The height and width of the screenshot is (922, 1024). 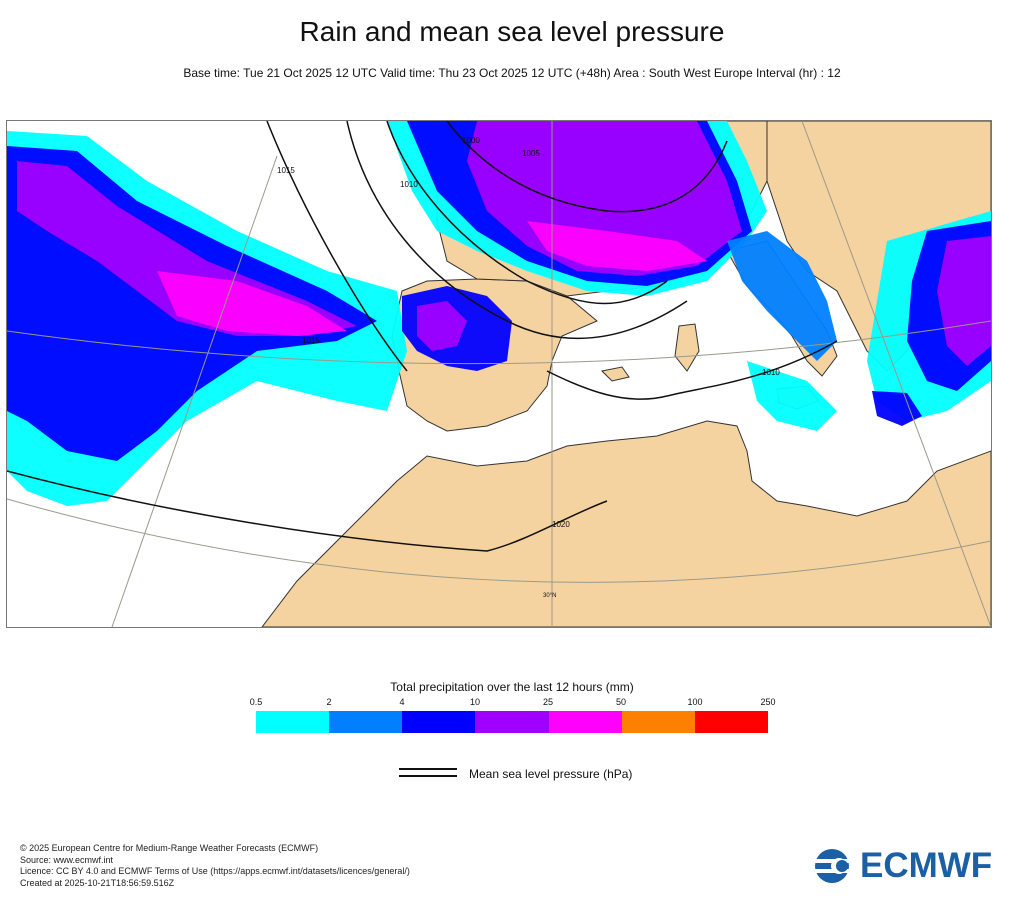 What do you see at coordinates (621, 702) in the screenshot?
I see `legend-tick: 50` at bounding box center [621, 702].